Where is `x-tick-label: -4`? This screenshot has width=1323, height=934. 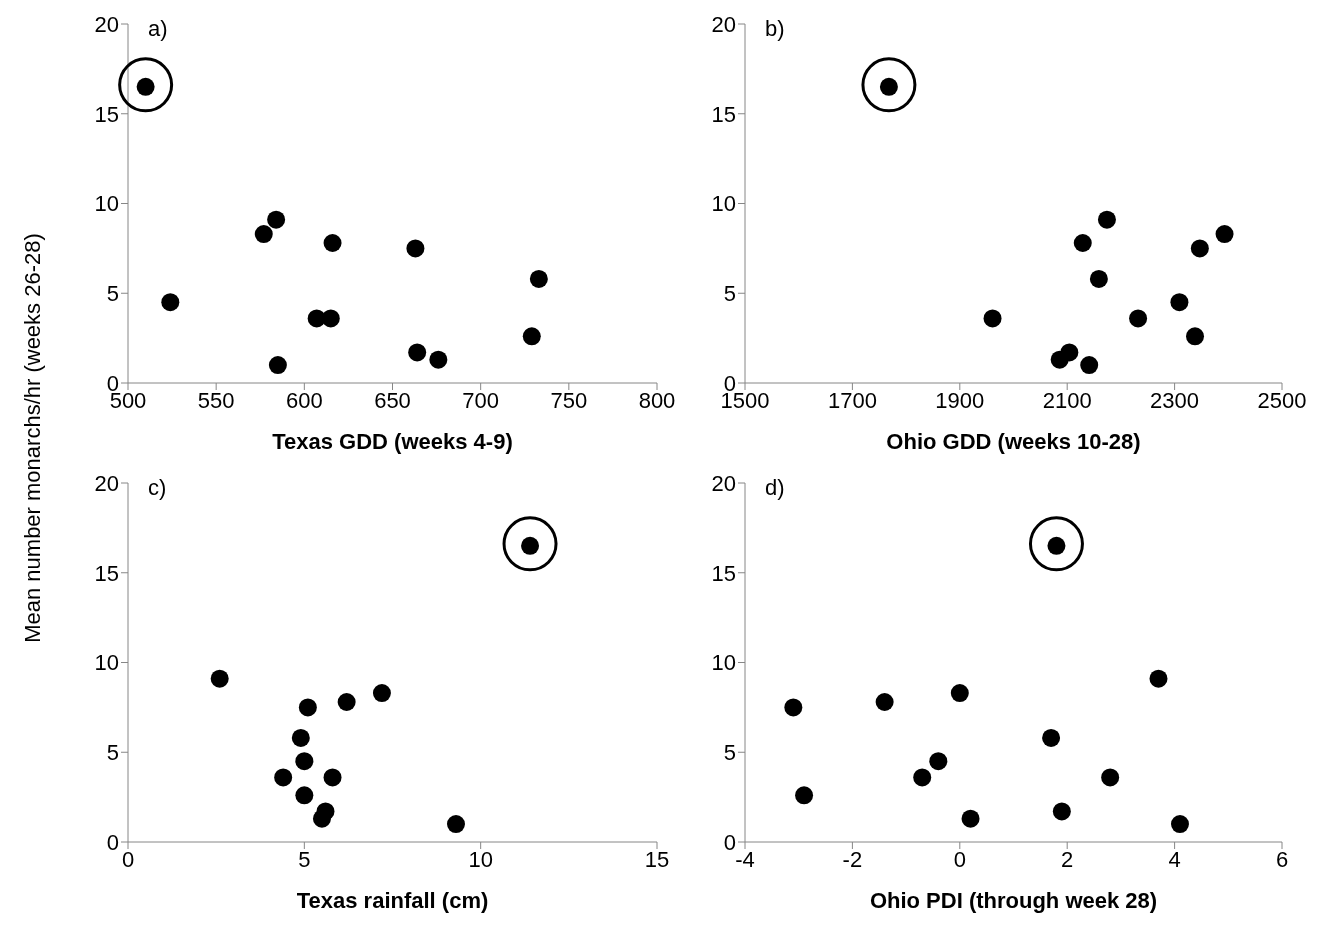 x-tick-label: -4 is located at coordinates (745, 859).